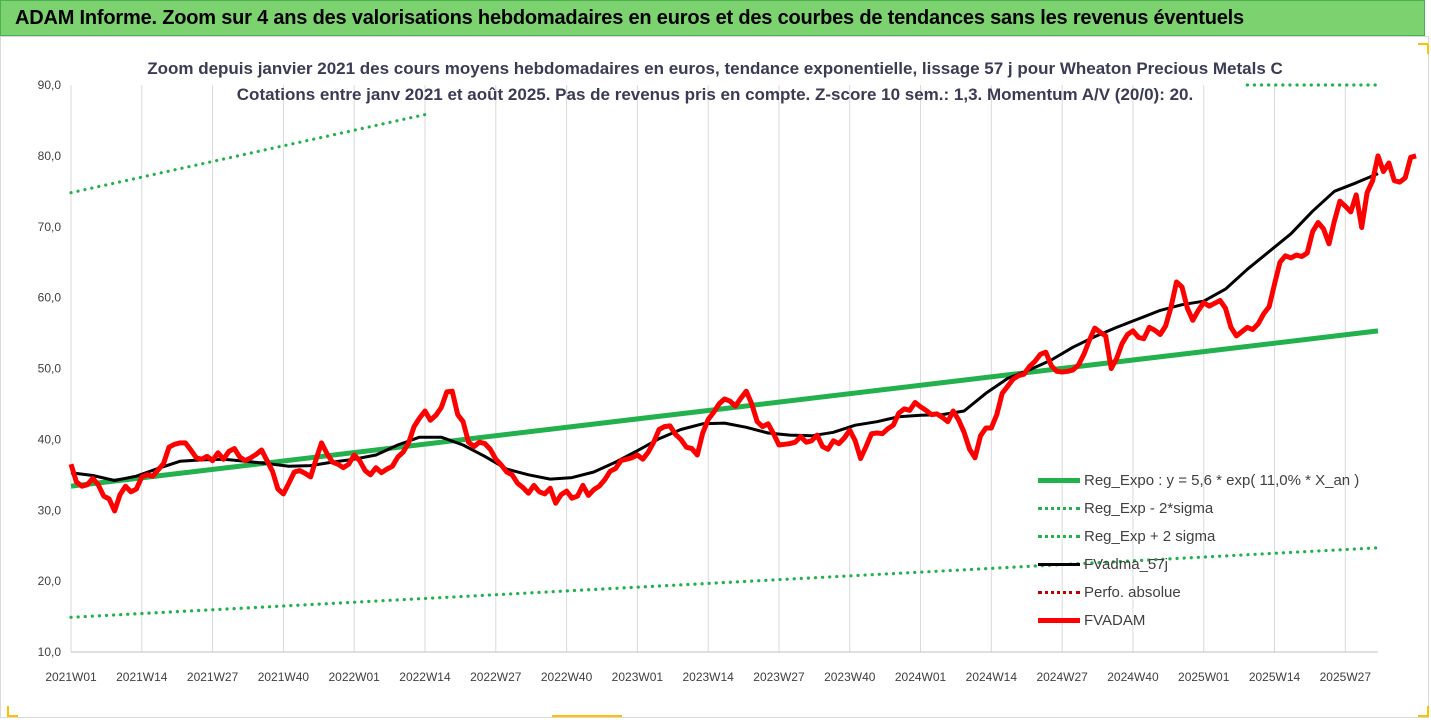 The image size is (1431, 720). I want to click on y-tick-label: 50,0, so click(50, 369).